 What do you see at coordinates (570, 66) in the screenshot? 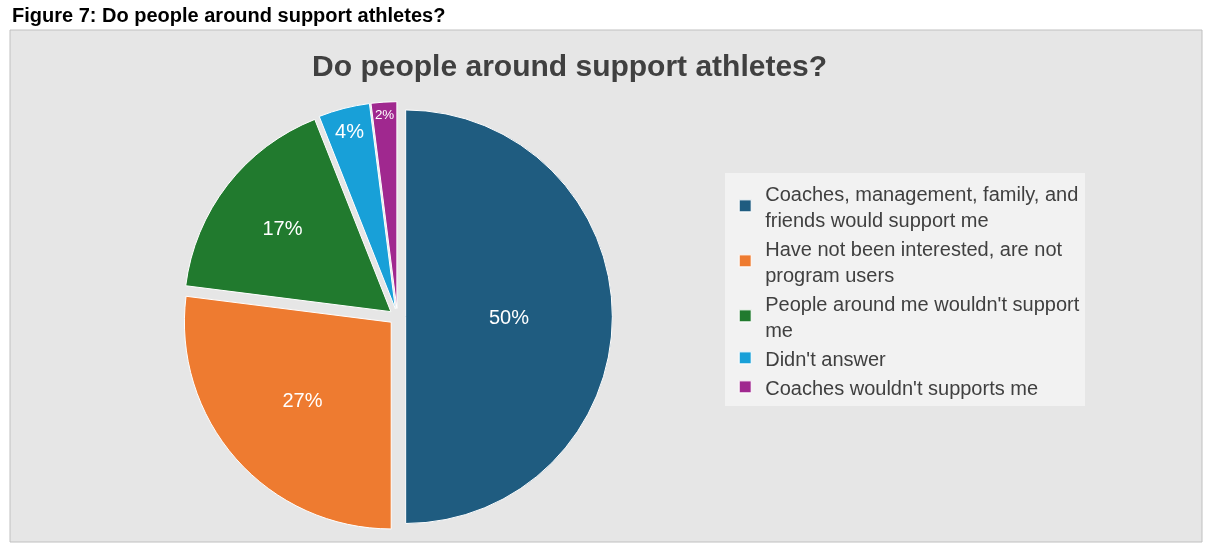
I see `chart-title: Do people around support athletes?` at bounding box center [570, 66].